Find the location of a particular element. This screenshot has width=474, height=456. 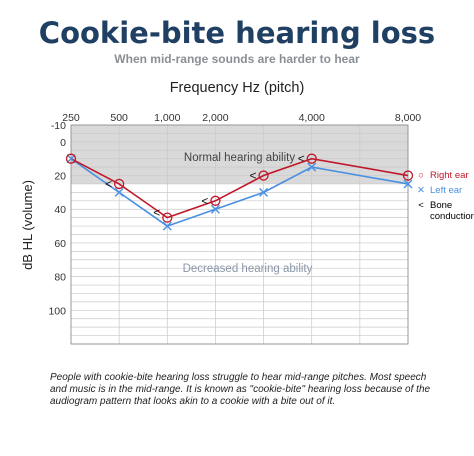

decreased-hearing-label: Decreased hearing ability is located at coordinates (248, 269).